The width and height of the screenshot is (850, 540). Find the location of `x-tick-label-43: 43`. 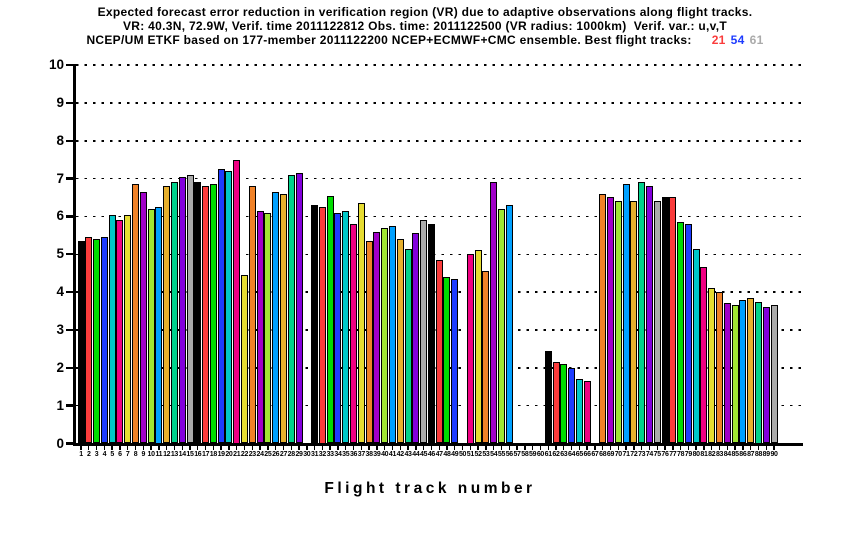

x-tick-label-43: 43 is located at coordinates (408, 454).